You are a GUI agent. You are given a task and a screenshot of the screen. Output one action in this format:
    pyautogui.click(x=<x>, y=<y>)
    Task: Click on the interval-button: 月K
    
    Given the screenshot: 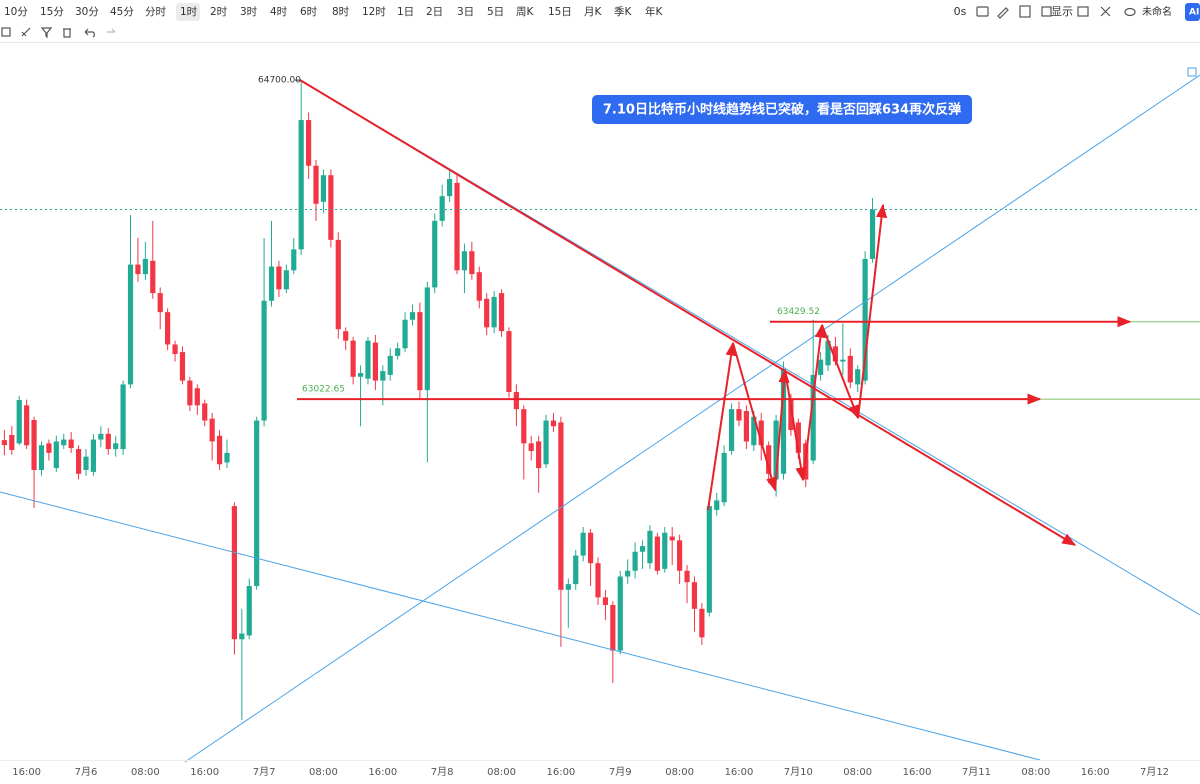 What is the action you would take?
    pyautogui.click(x=593, y=12)
    